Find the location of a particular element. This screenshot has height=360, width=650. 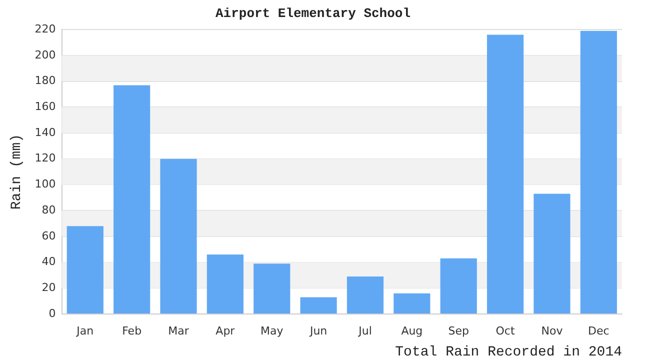

x-tick-label: Nov is located at coordinates (552, 331).